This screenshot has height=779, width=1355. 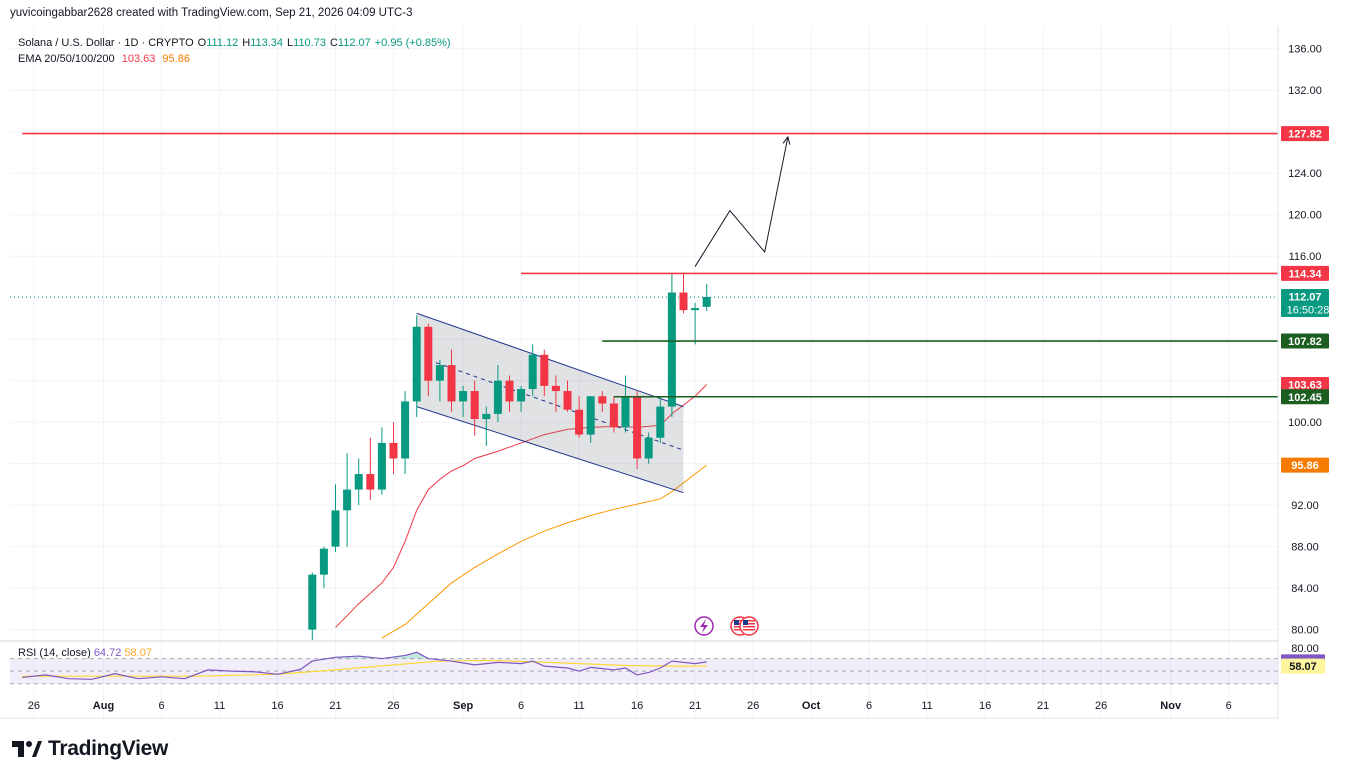 I want to click on price-tick-label: 136.00, so click(x=1305, y=50).